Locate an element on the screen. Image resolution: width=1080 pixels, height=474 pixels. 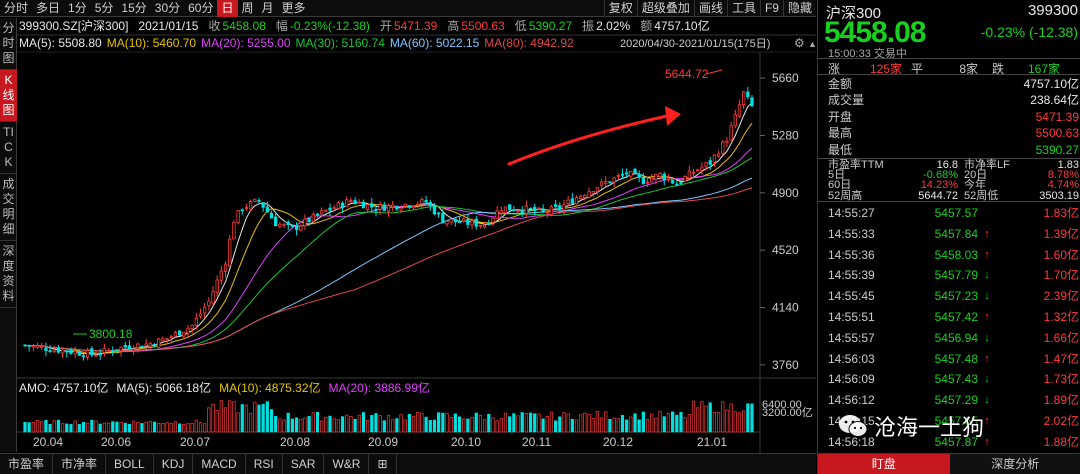
indicator-tab: 市盈率 is located at coordinates (27, 463).